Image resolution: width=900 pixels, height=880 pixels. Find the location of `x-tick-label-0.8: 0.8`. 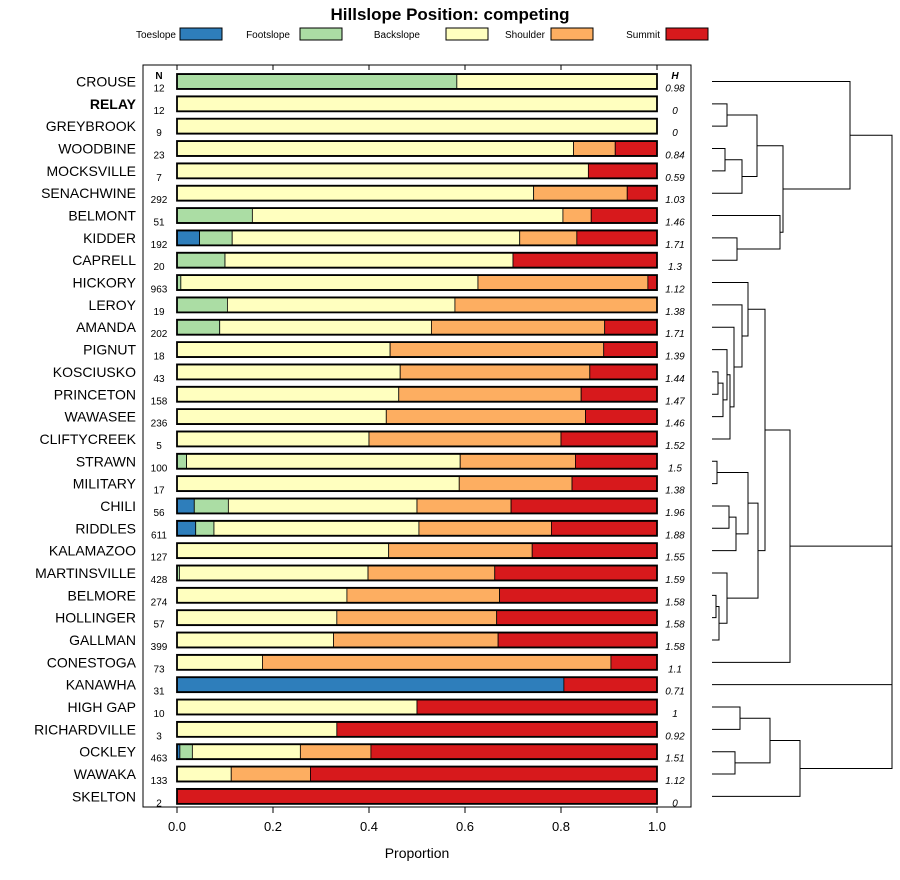

x-tick-label-0.8: 0.8 is located at coordinates (561, 826).